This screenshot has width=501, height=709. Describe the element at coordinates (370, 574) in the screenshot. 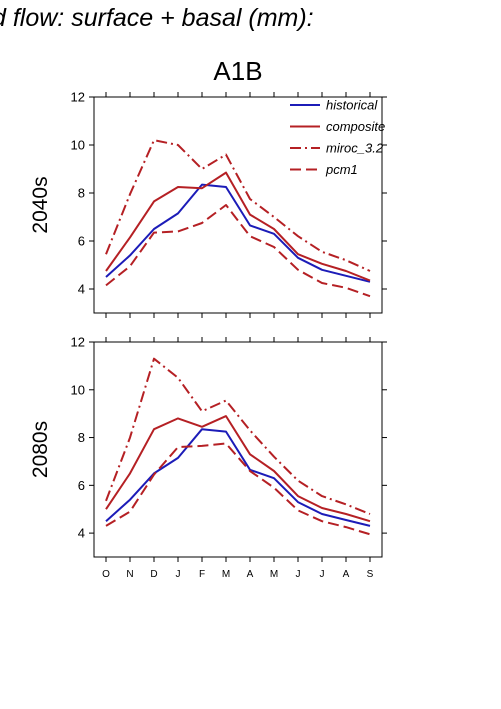

I see `x-tick-label: S` at that location.